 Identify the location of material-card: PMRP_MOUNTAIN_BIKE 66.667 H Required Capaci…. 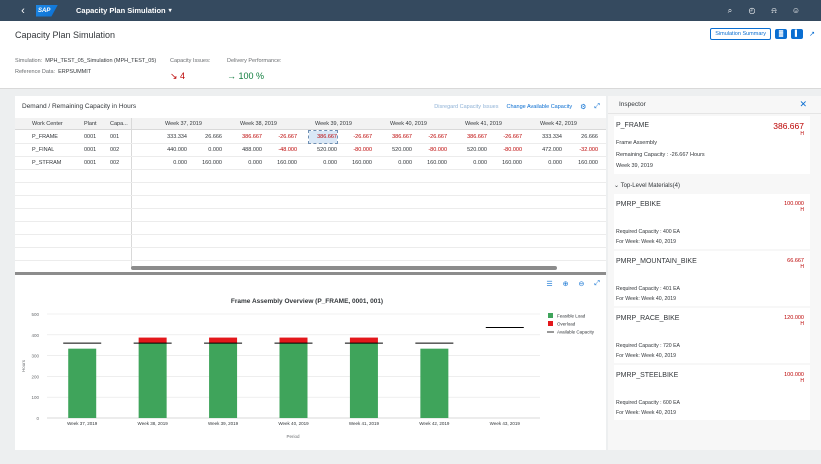
(712, 278).